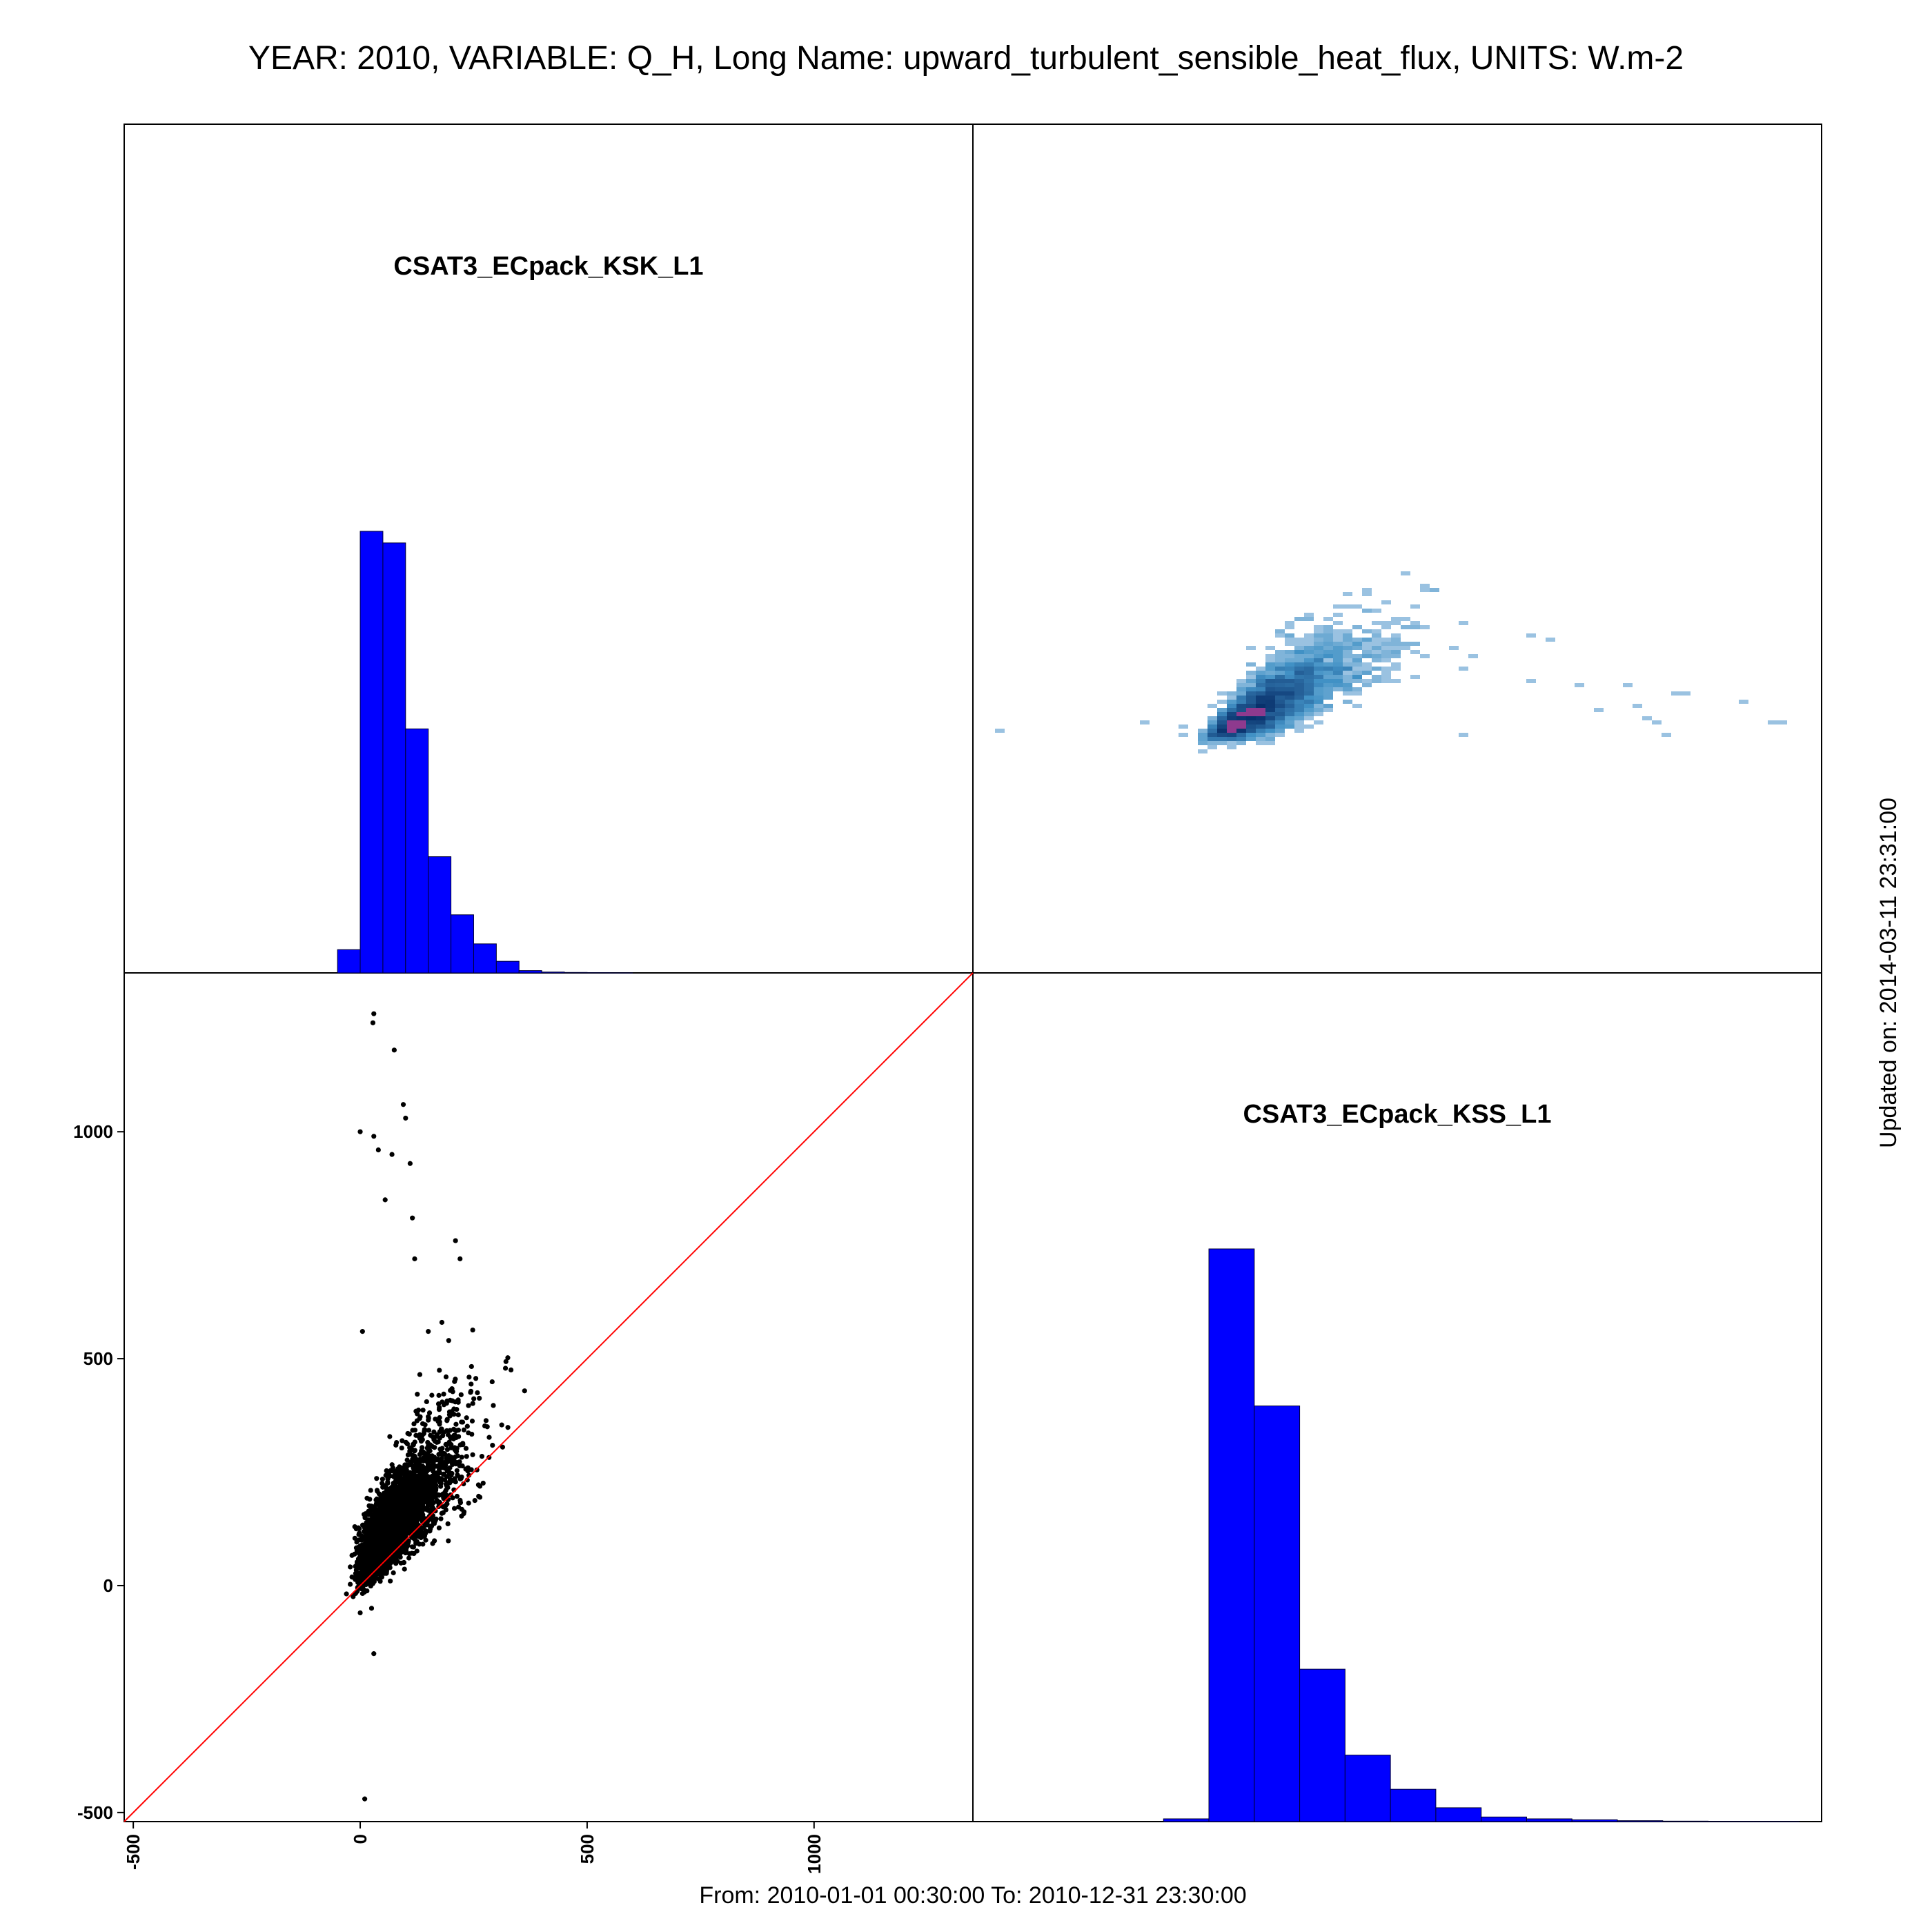 Image resolution: width=1932 pixels, height=1932 pixels. I want to click on x-tick-label: 1000, so click(814, 1854).